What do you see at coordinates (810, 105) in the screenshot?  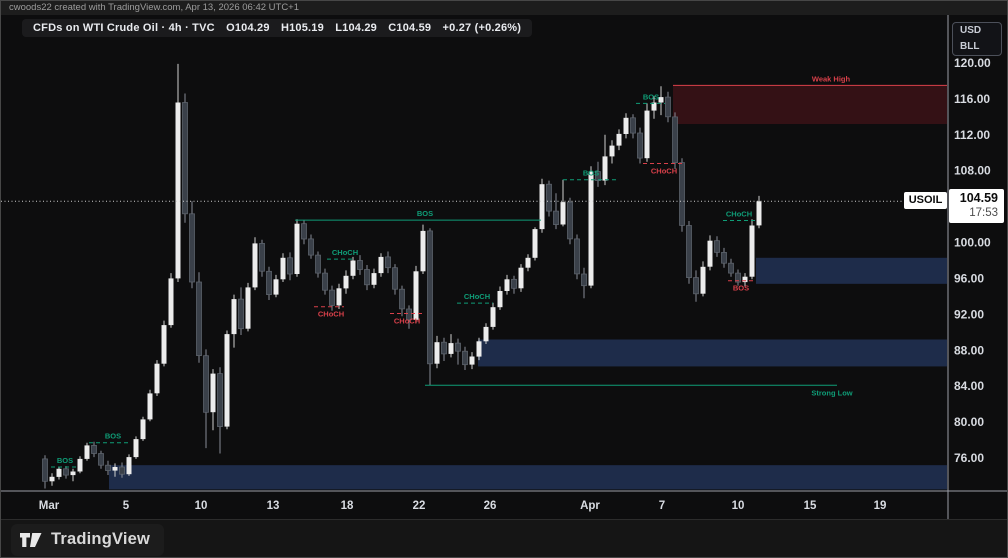 I see `supply-zone` at bounding box center [810, 105].